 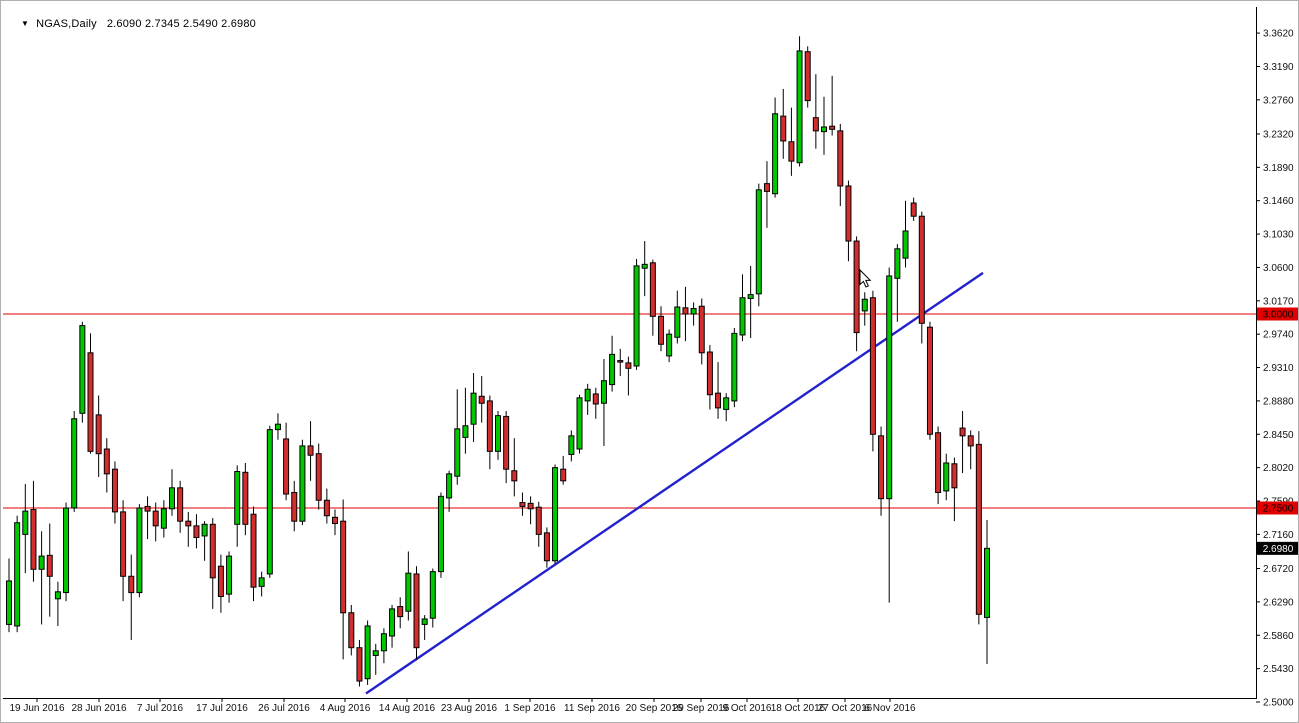 I want to click on price-tick-label: 3.2320, so click(x=1278, y=134).